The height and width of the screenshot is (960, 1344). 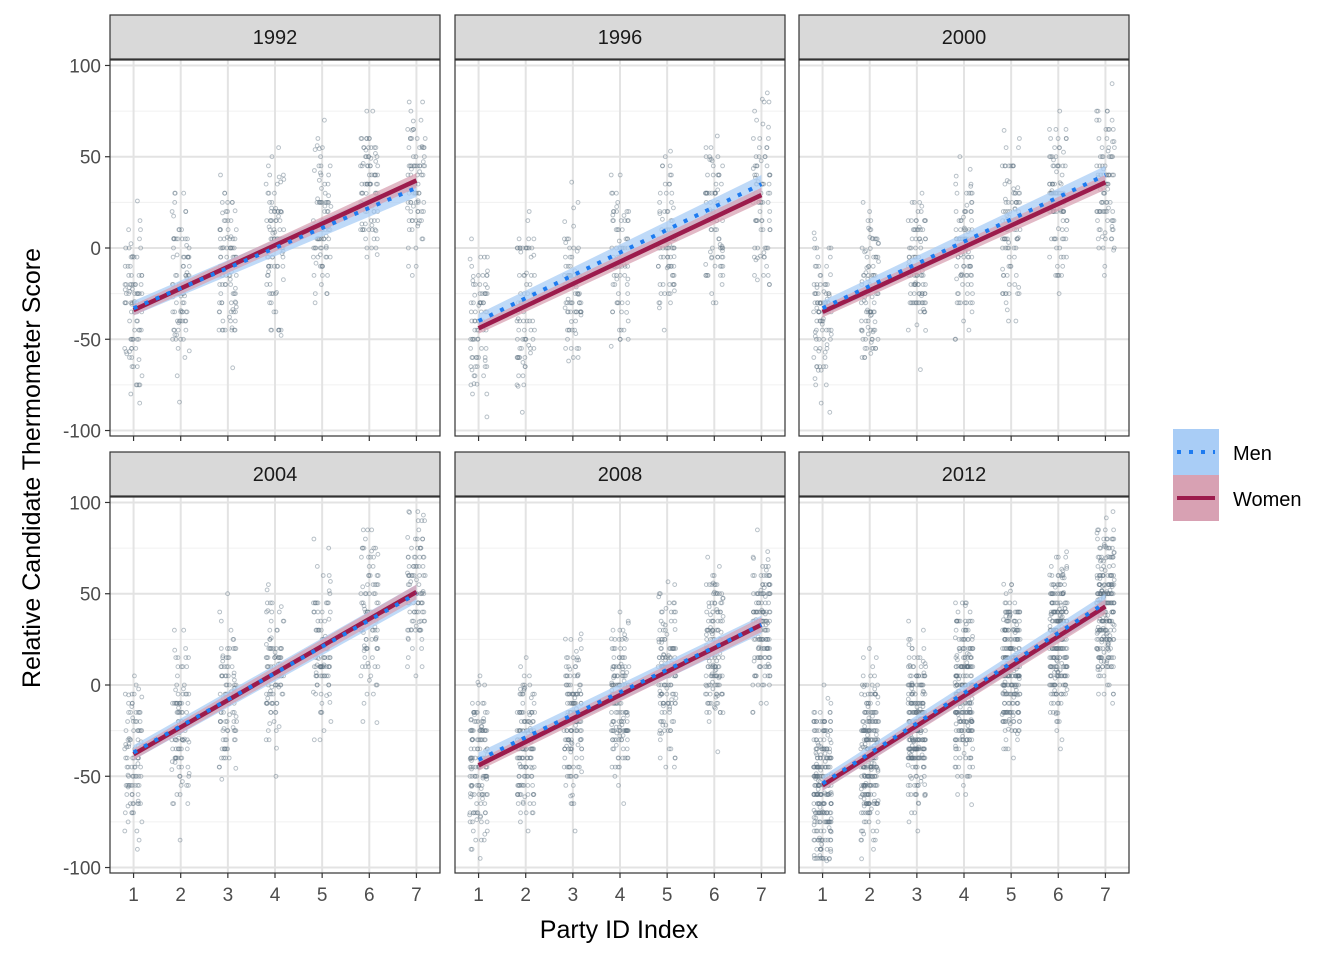 I want to click on y-tick-label: 50, so click(x=90, y=158).